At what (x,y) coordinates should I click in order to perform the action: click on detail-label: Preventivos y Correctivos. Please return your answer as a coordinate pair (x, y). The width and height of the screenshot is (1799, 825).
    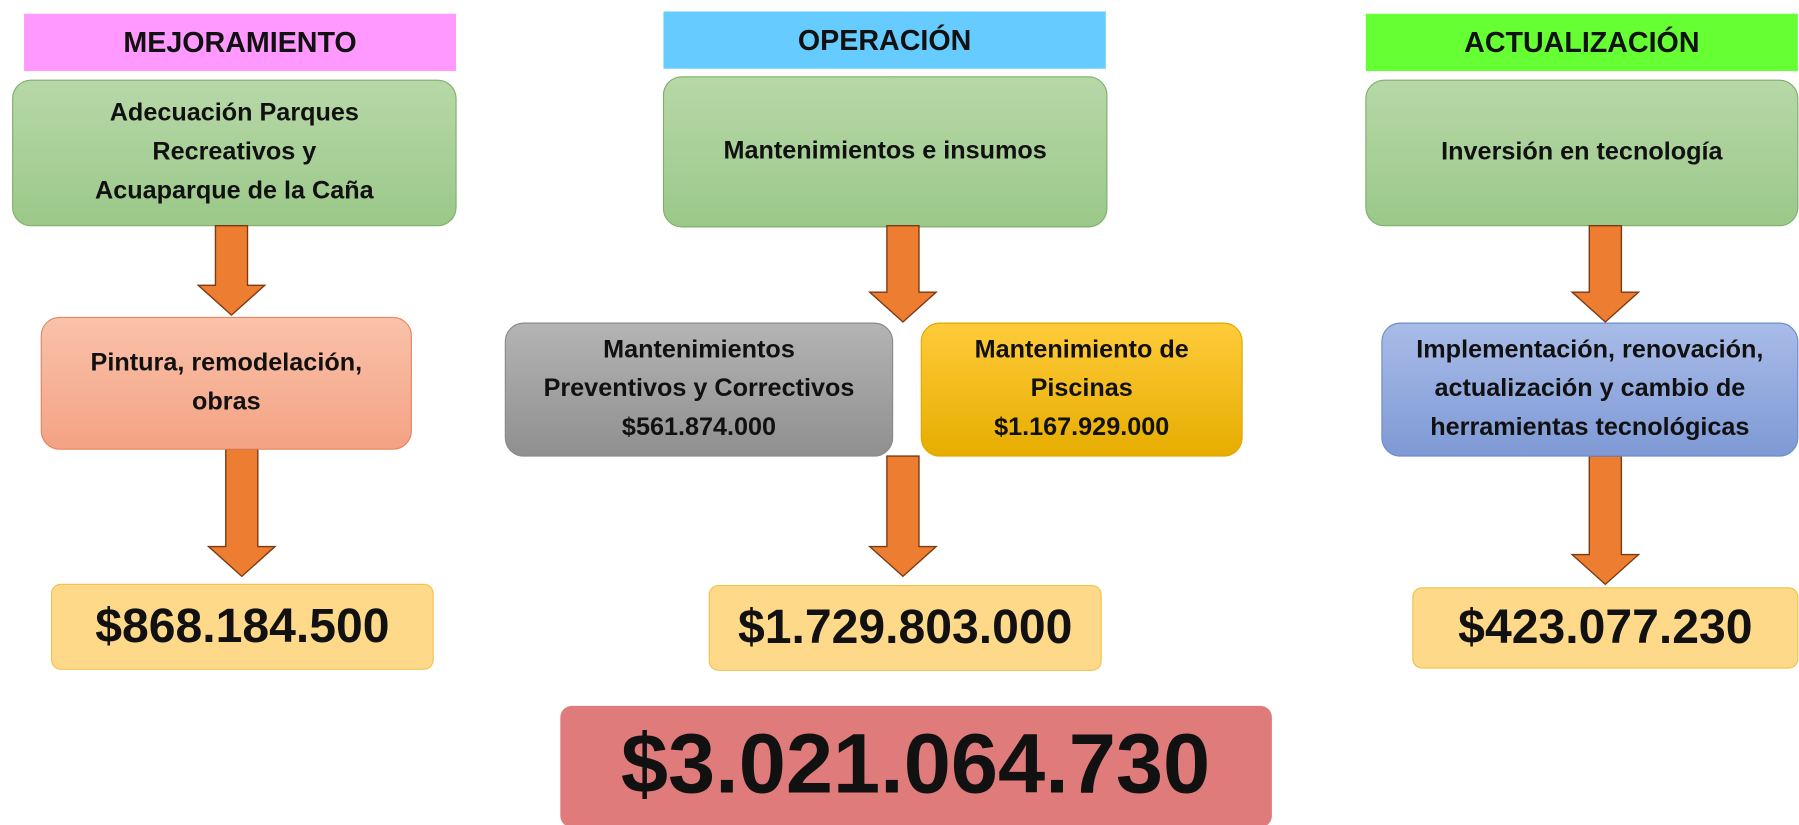
    Looking at the image, I should click on (699, 388).